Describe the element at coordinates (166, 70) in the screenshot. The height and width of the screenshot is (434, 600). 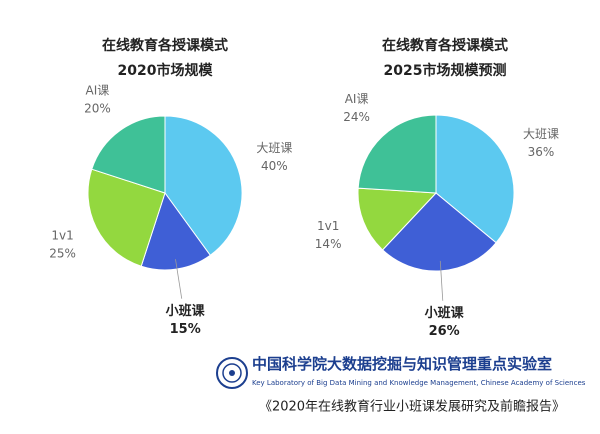
I see `chart-subtitle: 2020市场规模` at that location.